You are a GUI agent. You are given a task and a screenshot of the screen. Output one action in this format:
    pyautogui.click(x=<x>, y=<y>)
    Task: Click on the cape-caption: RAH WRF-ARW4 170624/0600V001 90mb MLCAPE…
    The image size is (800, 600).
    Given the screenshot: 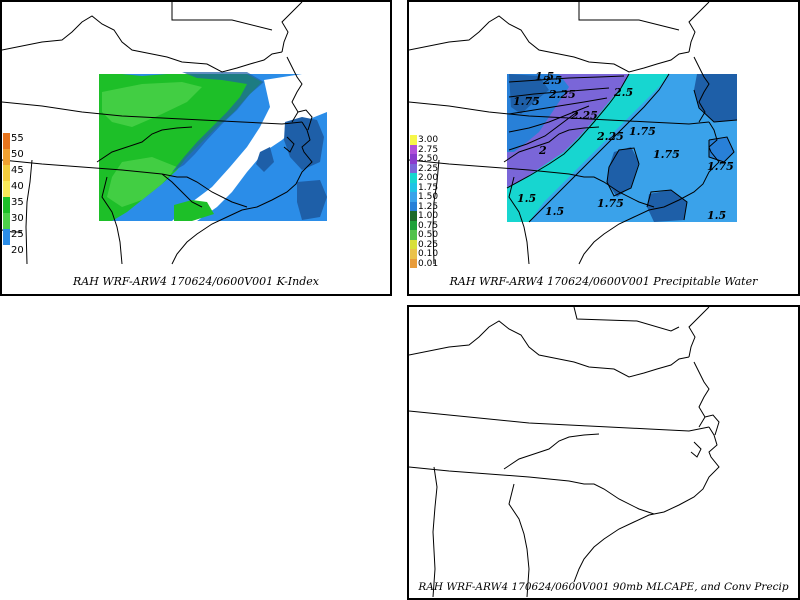 What is the action you would take?
    pyautogui.click(x=603, y=587)
    